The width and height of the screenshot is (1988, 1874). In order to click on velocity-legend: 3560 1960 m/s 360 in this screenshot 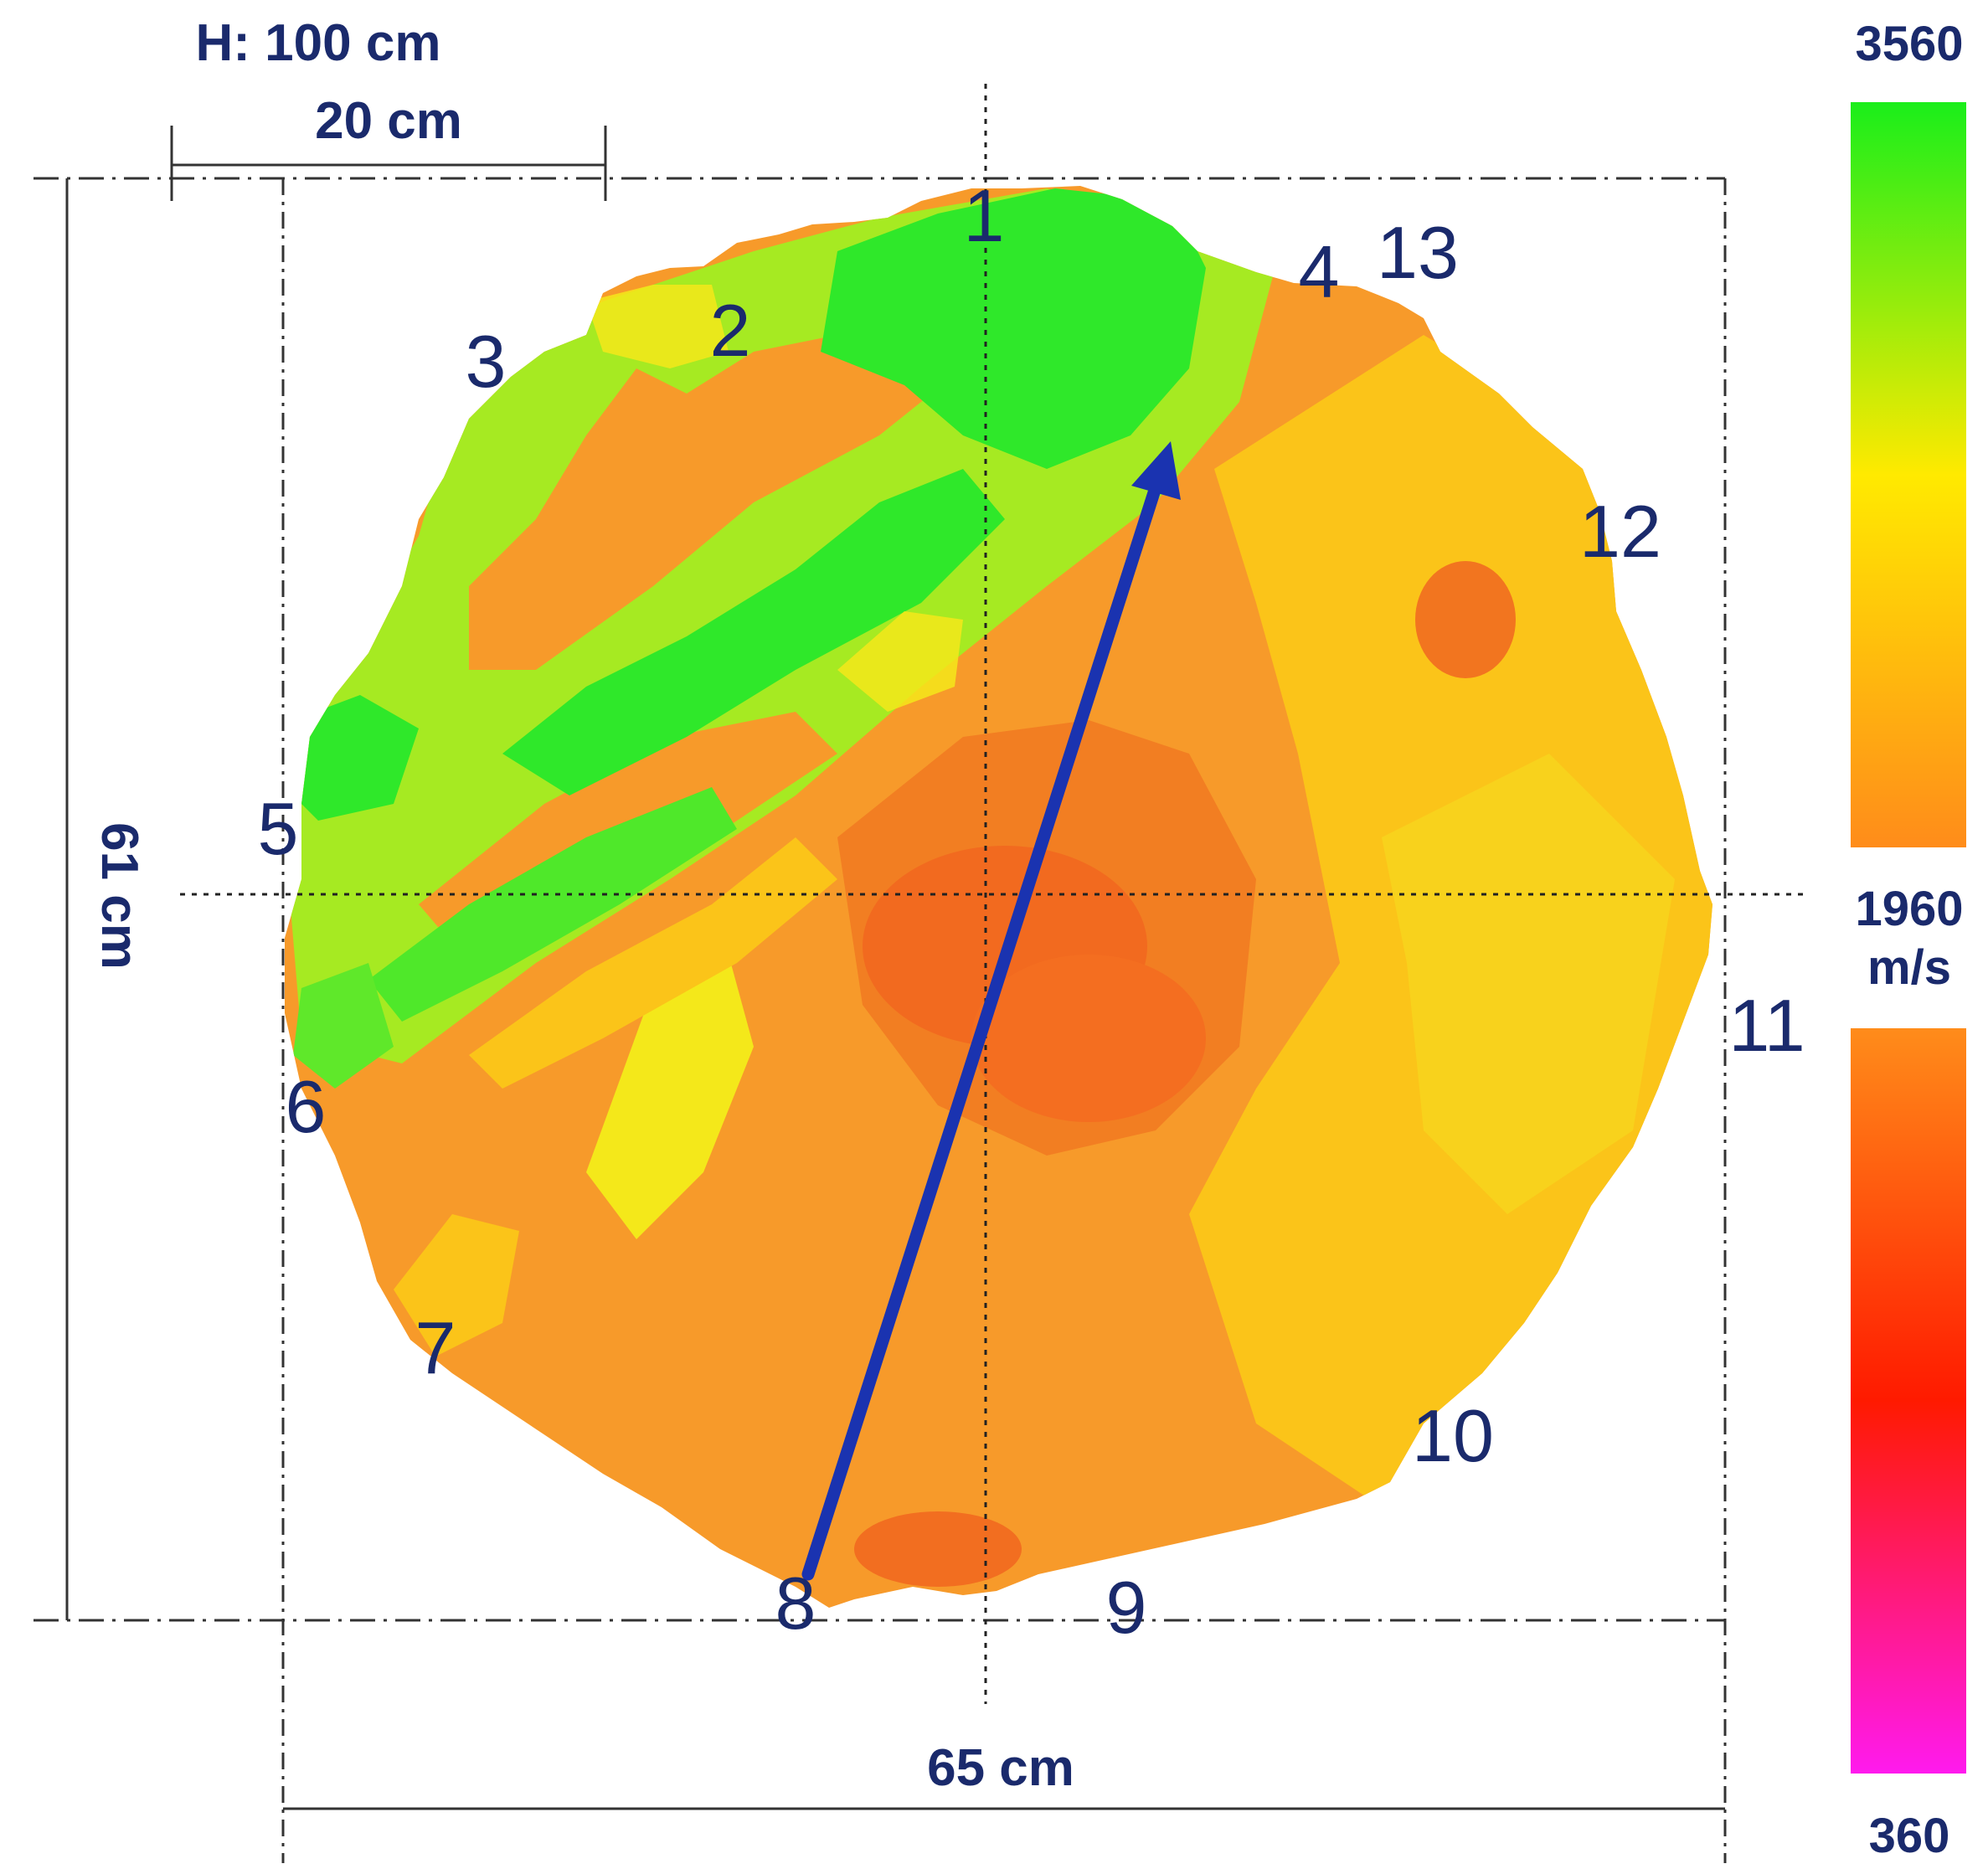, I will do `click(1908, 940)`.